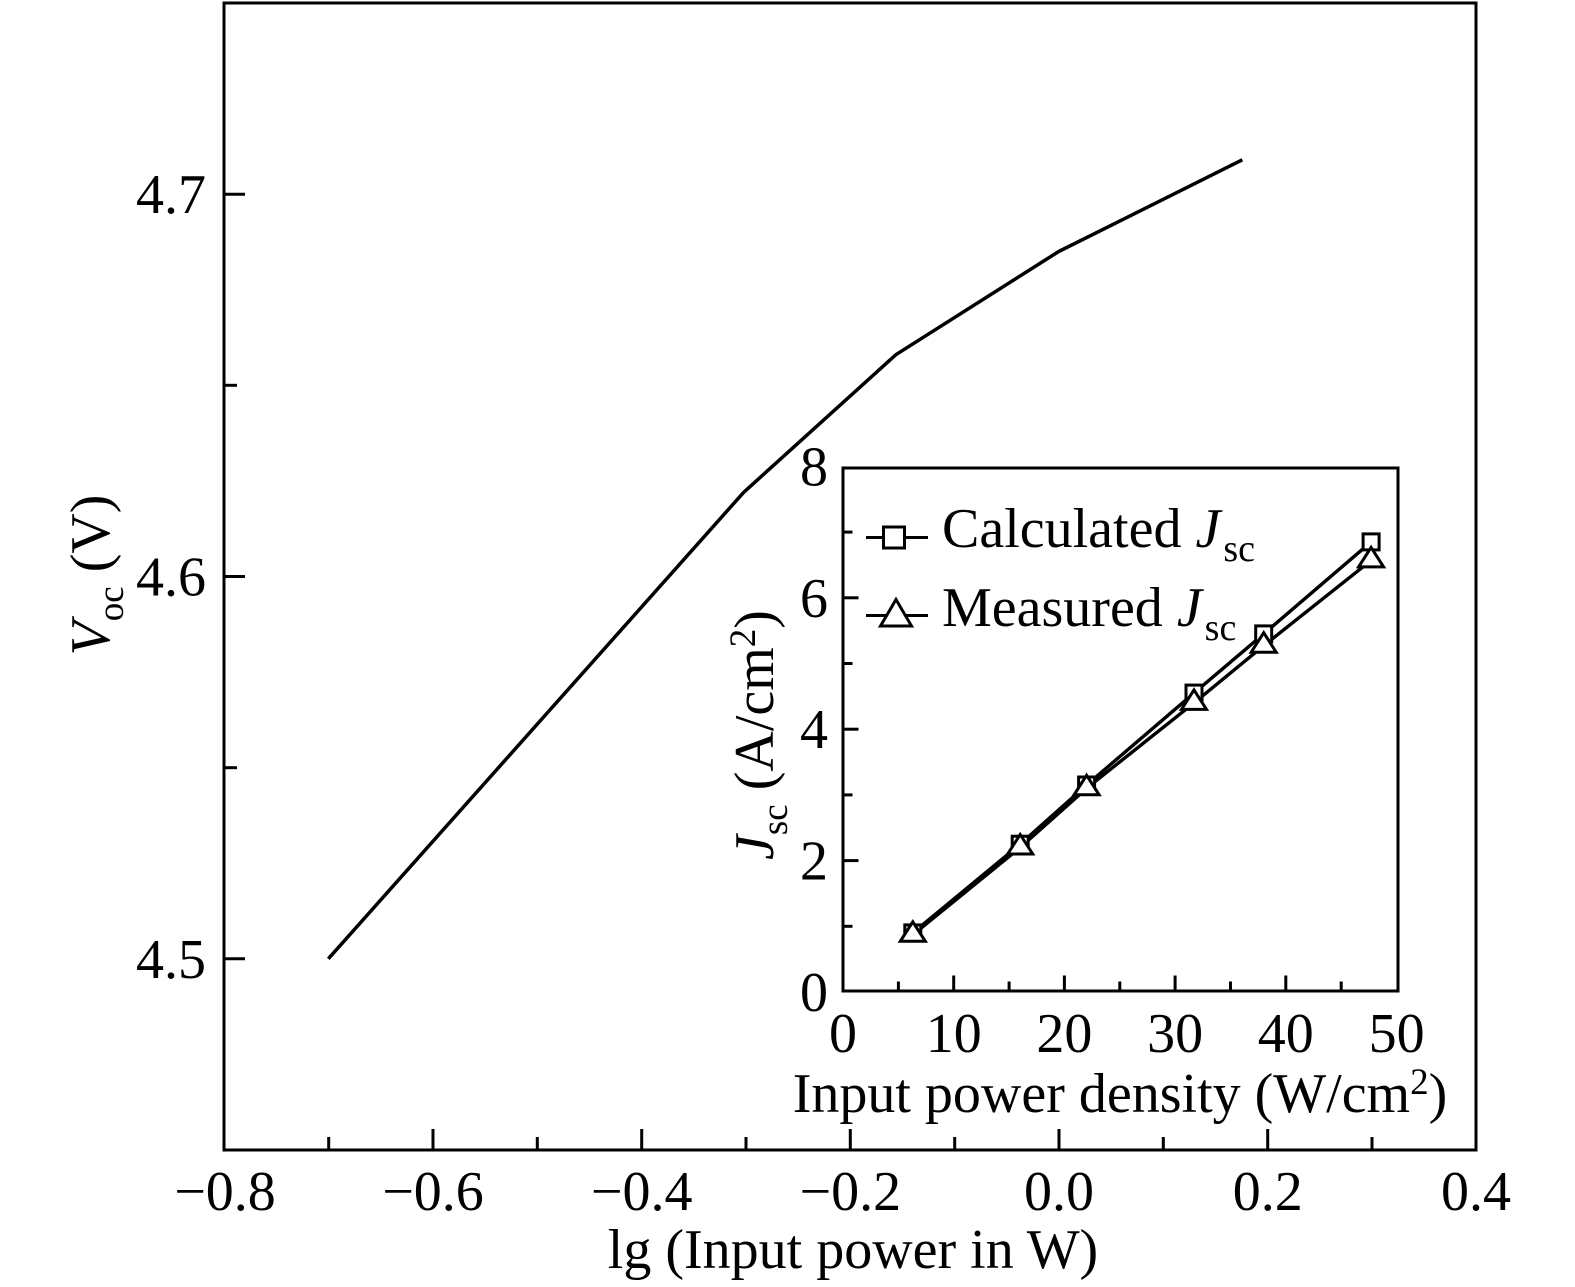 This screenshot has height=1287, width=1575. What do you see at coordinates (1397, 1034) in the screenshot?
I see `svg-text: 50` at bounding box center [1397, 1034].